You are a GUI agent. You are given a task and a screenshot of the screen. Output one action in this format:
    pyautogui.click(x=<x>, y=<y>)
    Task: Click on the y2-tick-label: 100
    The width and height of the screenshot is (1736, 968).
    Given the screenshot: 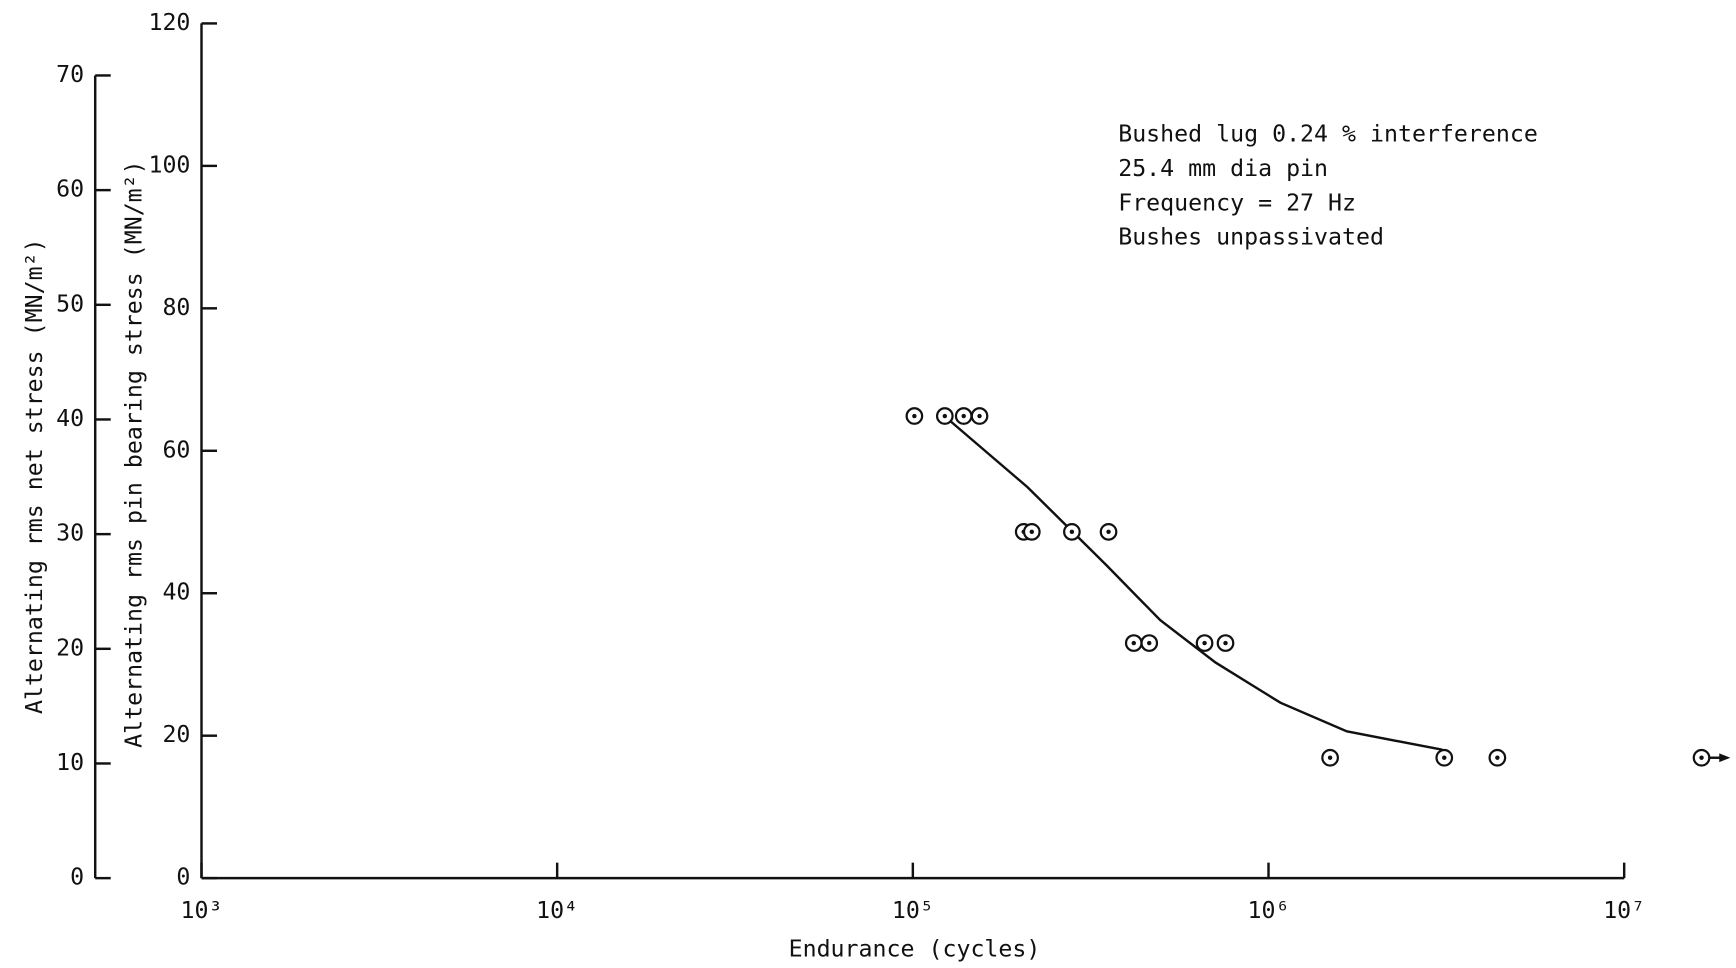 What is the action you would take?
    pyautogui.click(x=169, y=164)
    